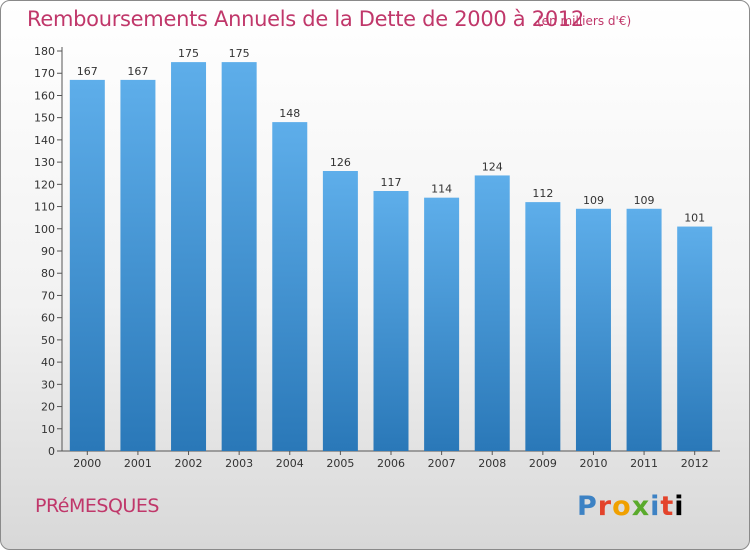 Image resolution: width=750 pixels, height=550 pixels. What do you see at coordinates (542, 193) in the screenshot?
I see `bar-data-label: 112` at bounding box center [542, 193].